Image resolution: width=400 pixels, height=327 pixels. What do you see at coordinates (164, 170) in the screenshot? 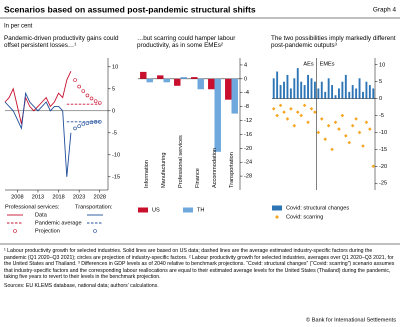
I see `category-label: Manufacturing` at bounding box center [164, 170].